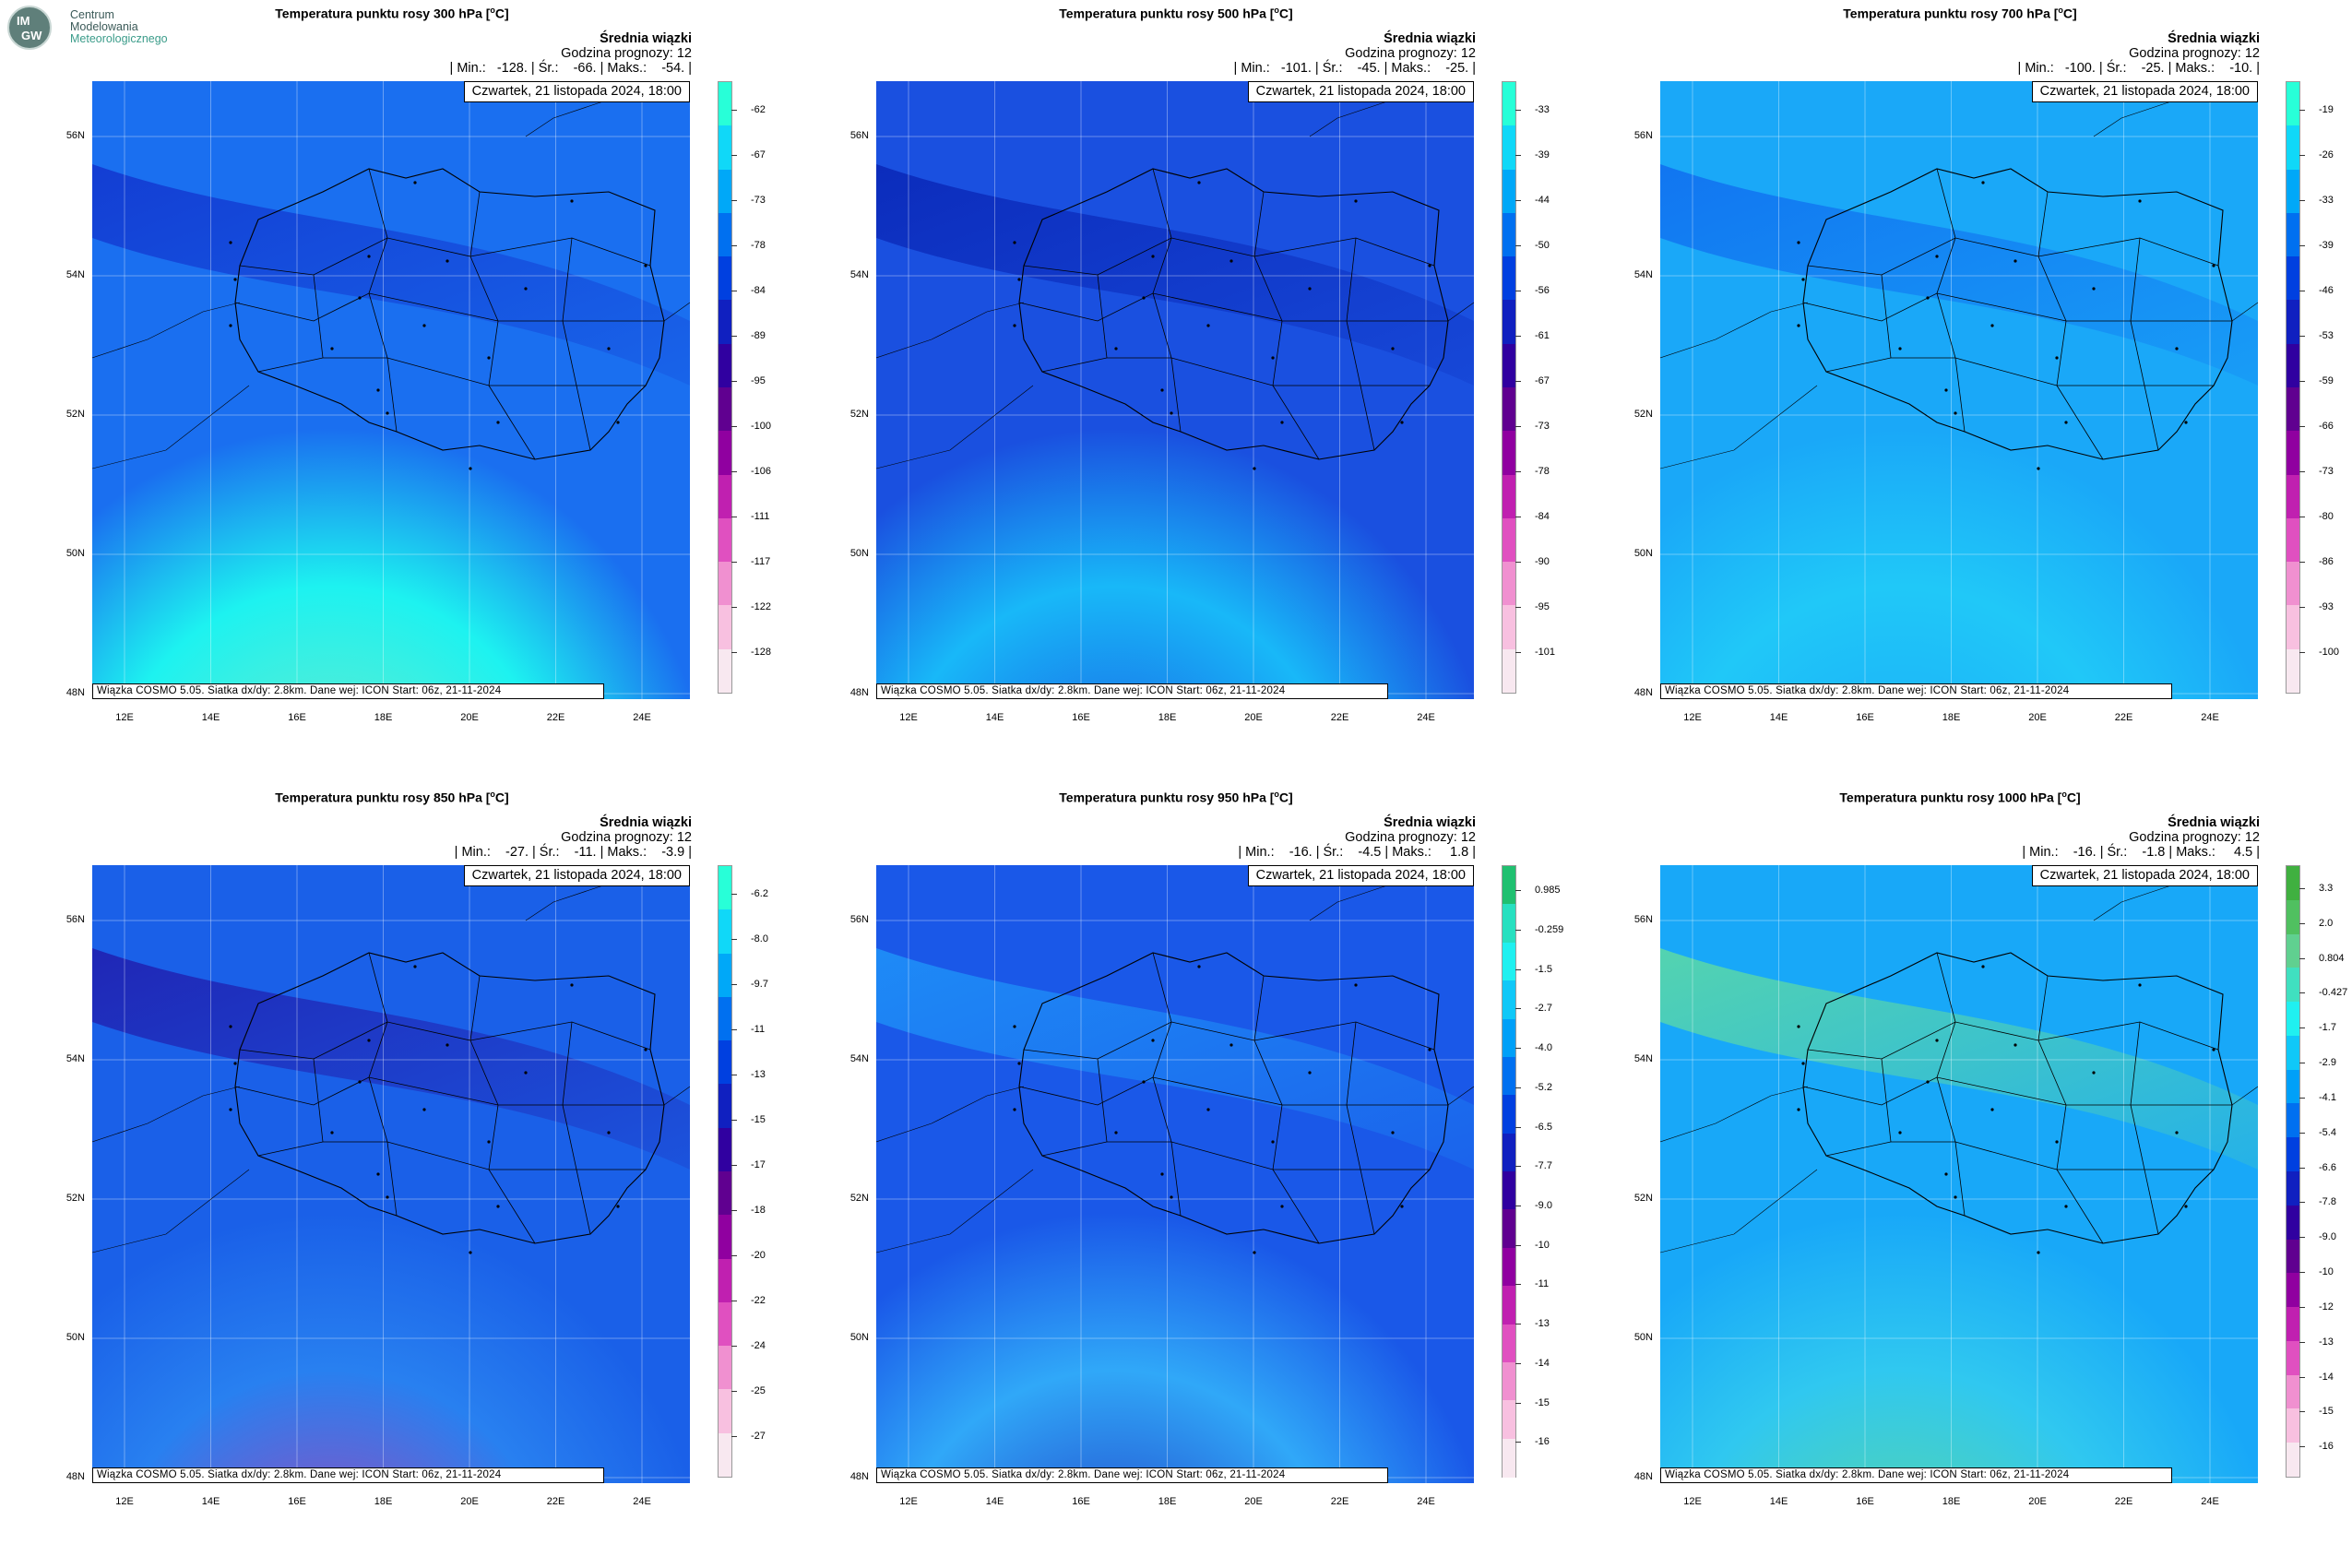 The width and height of the screenshot is (2352, 1568). Describe the element at coordinates (2326, 606) in the screenshot. I see `colorbar-label: -93` at that location.